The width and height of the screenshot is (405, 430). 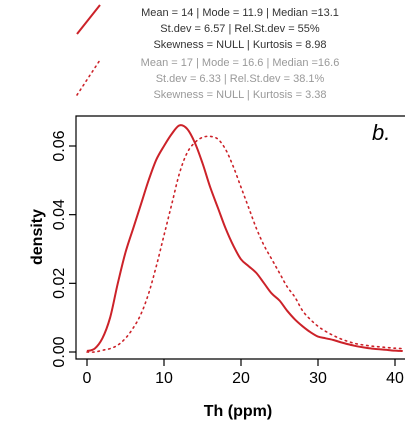 I want to click on x-tick-label: 40, so click(x=395, y=378).